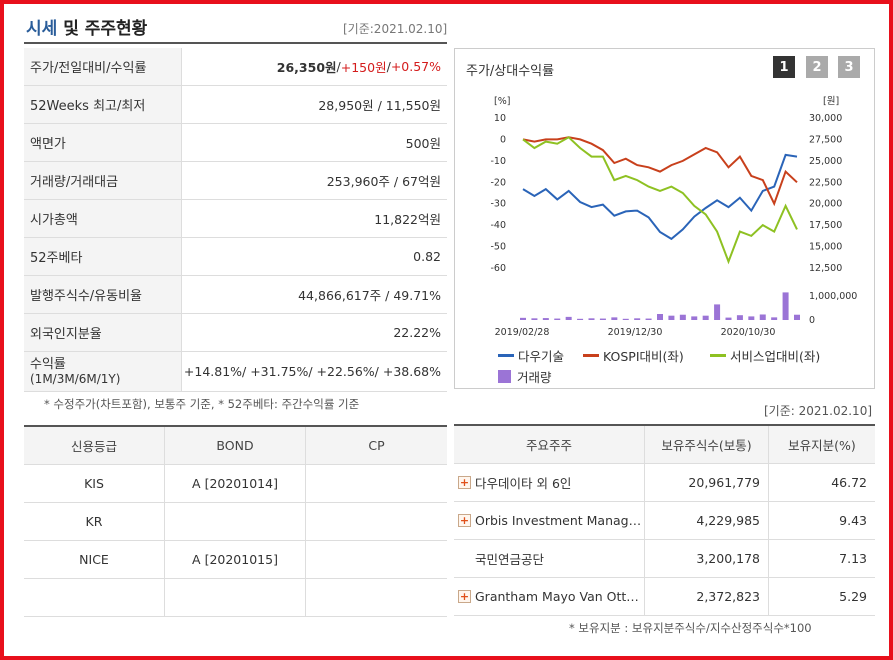 The width and height of the screenshot is (893, 660). Describe the element at coordinates (825, 139) in the screenshot. I see `right-tick-label: 27,500` at that location.